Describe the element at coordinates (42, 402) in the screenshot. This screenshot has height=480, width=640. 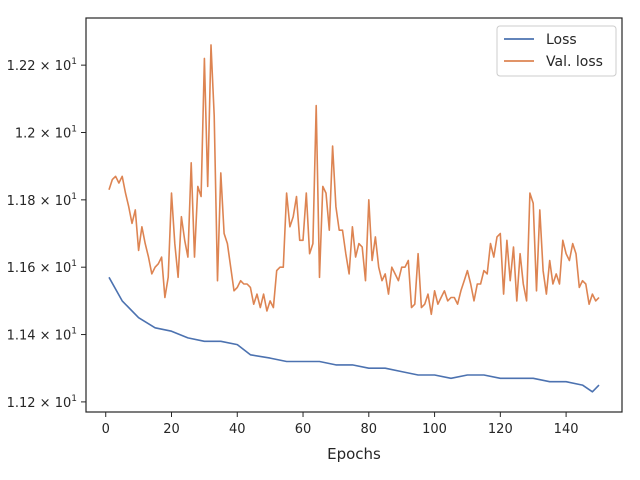
I see `y-tick-label: 1.12 × 10¹` at that location.